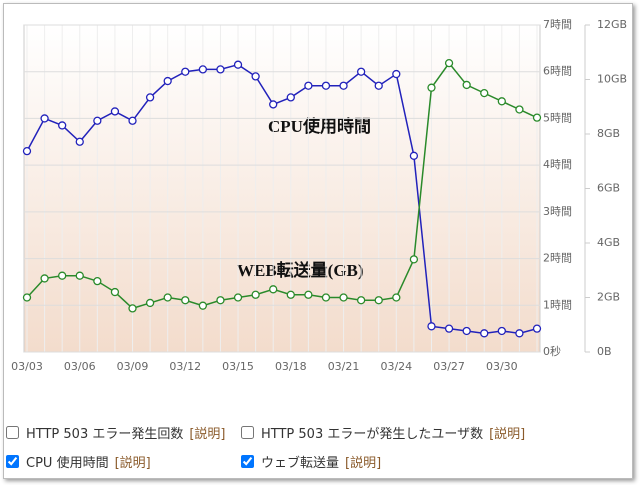  I want to click on y-tick-label: 5時間, so click(557, 117).